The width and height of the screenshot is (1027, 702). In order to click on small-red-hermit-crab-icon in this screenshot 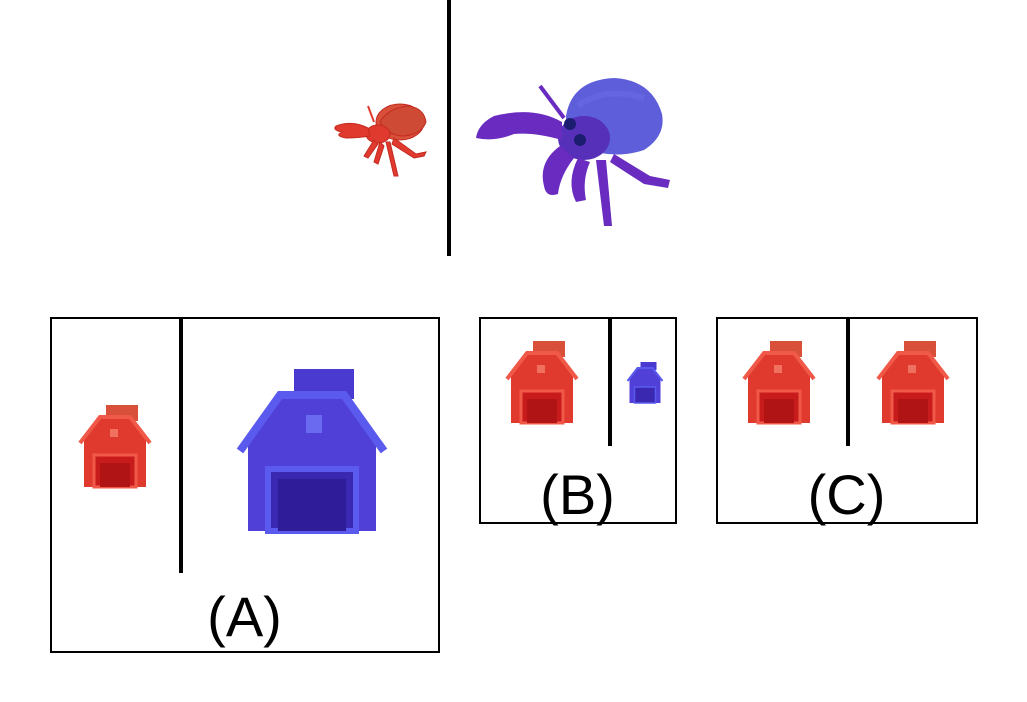, I will do `click(380, 140)`.